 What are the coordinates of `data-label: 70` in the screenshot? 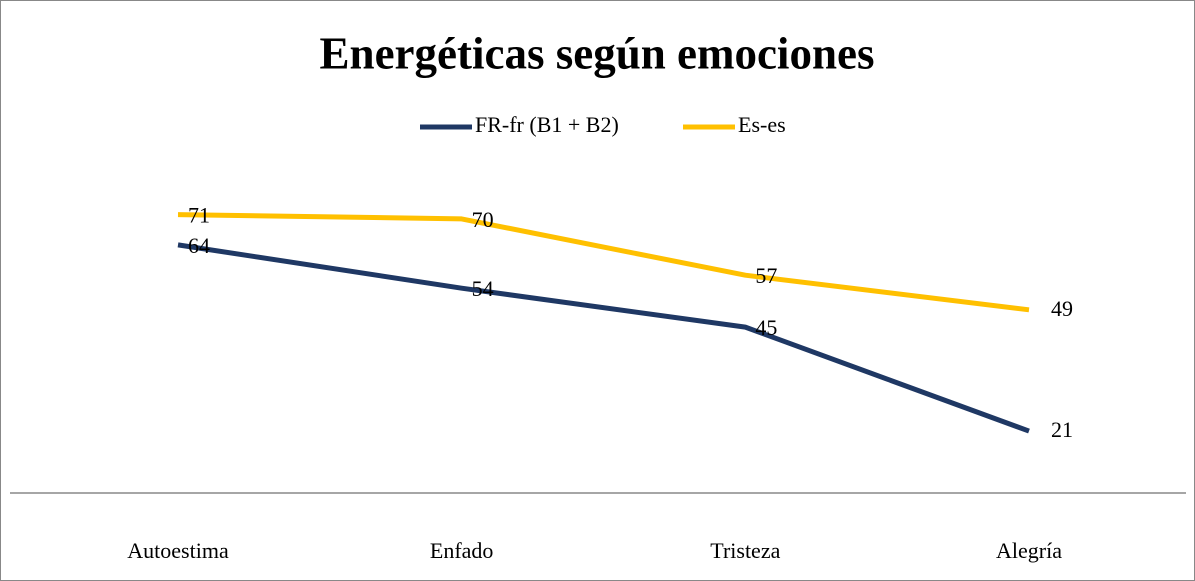 It's located at (483, 219).